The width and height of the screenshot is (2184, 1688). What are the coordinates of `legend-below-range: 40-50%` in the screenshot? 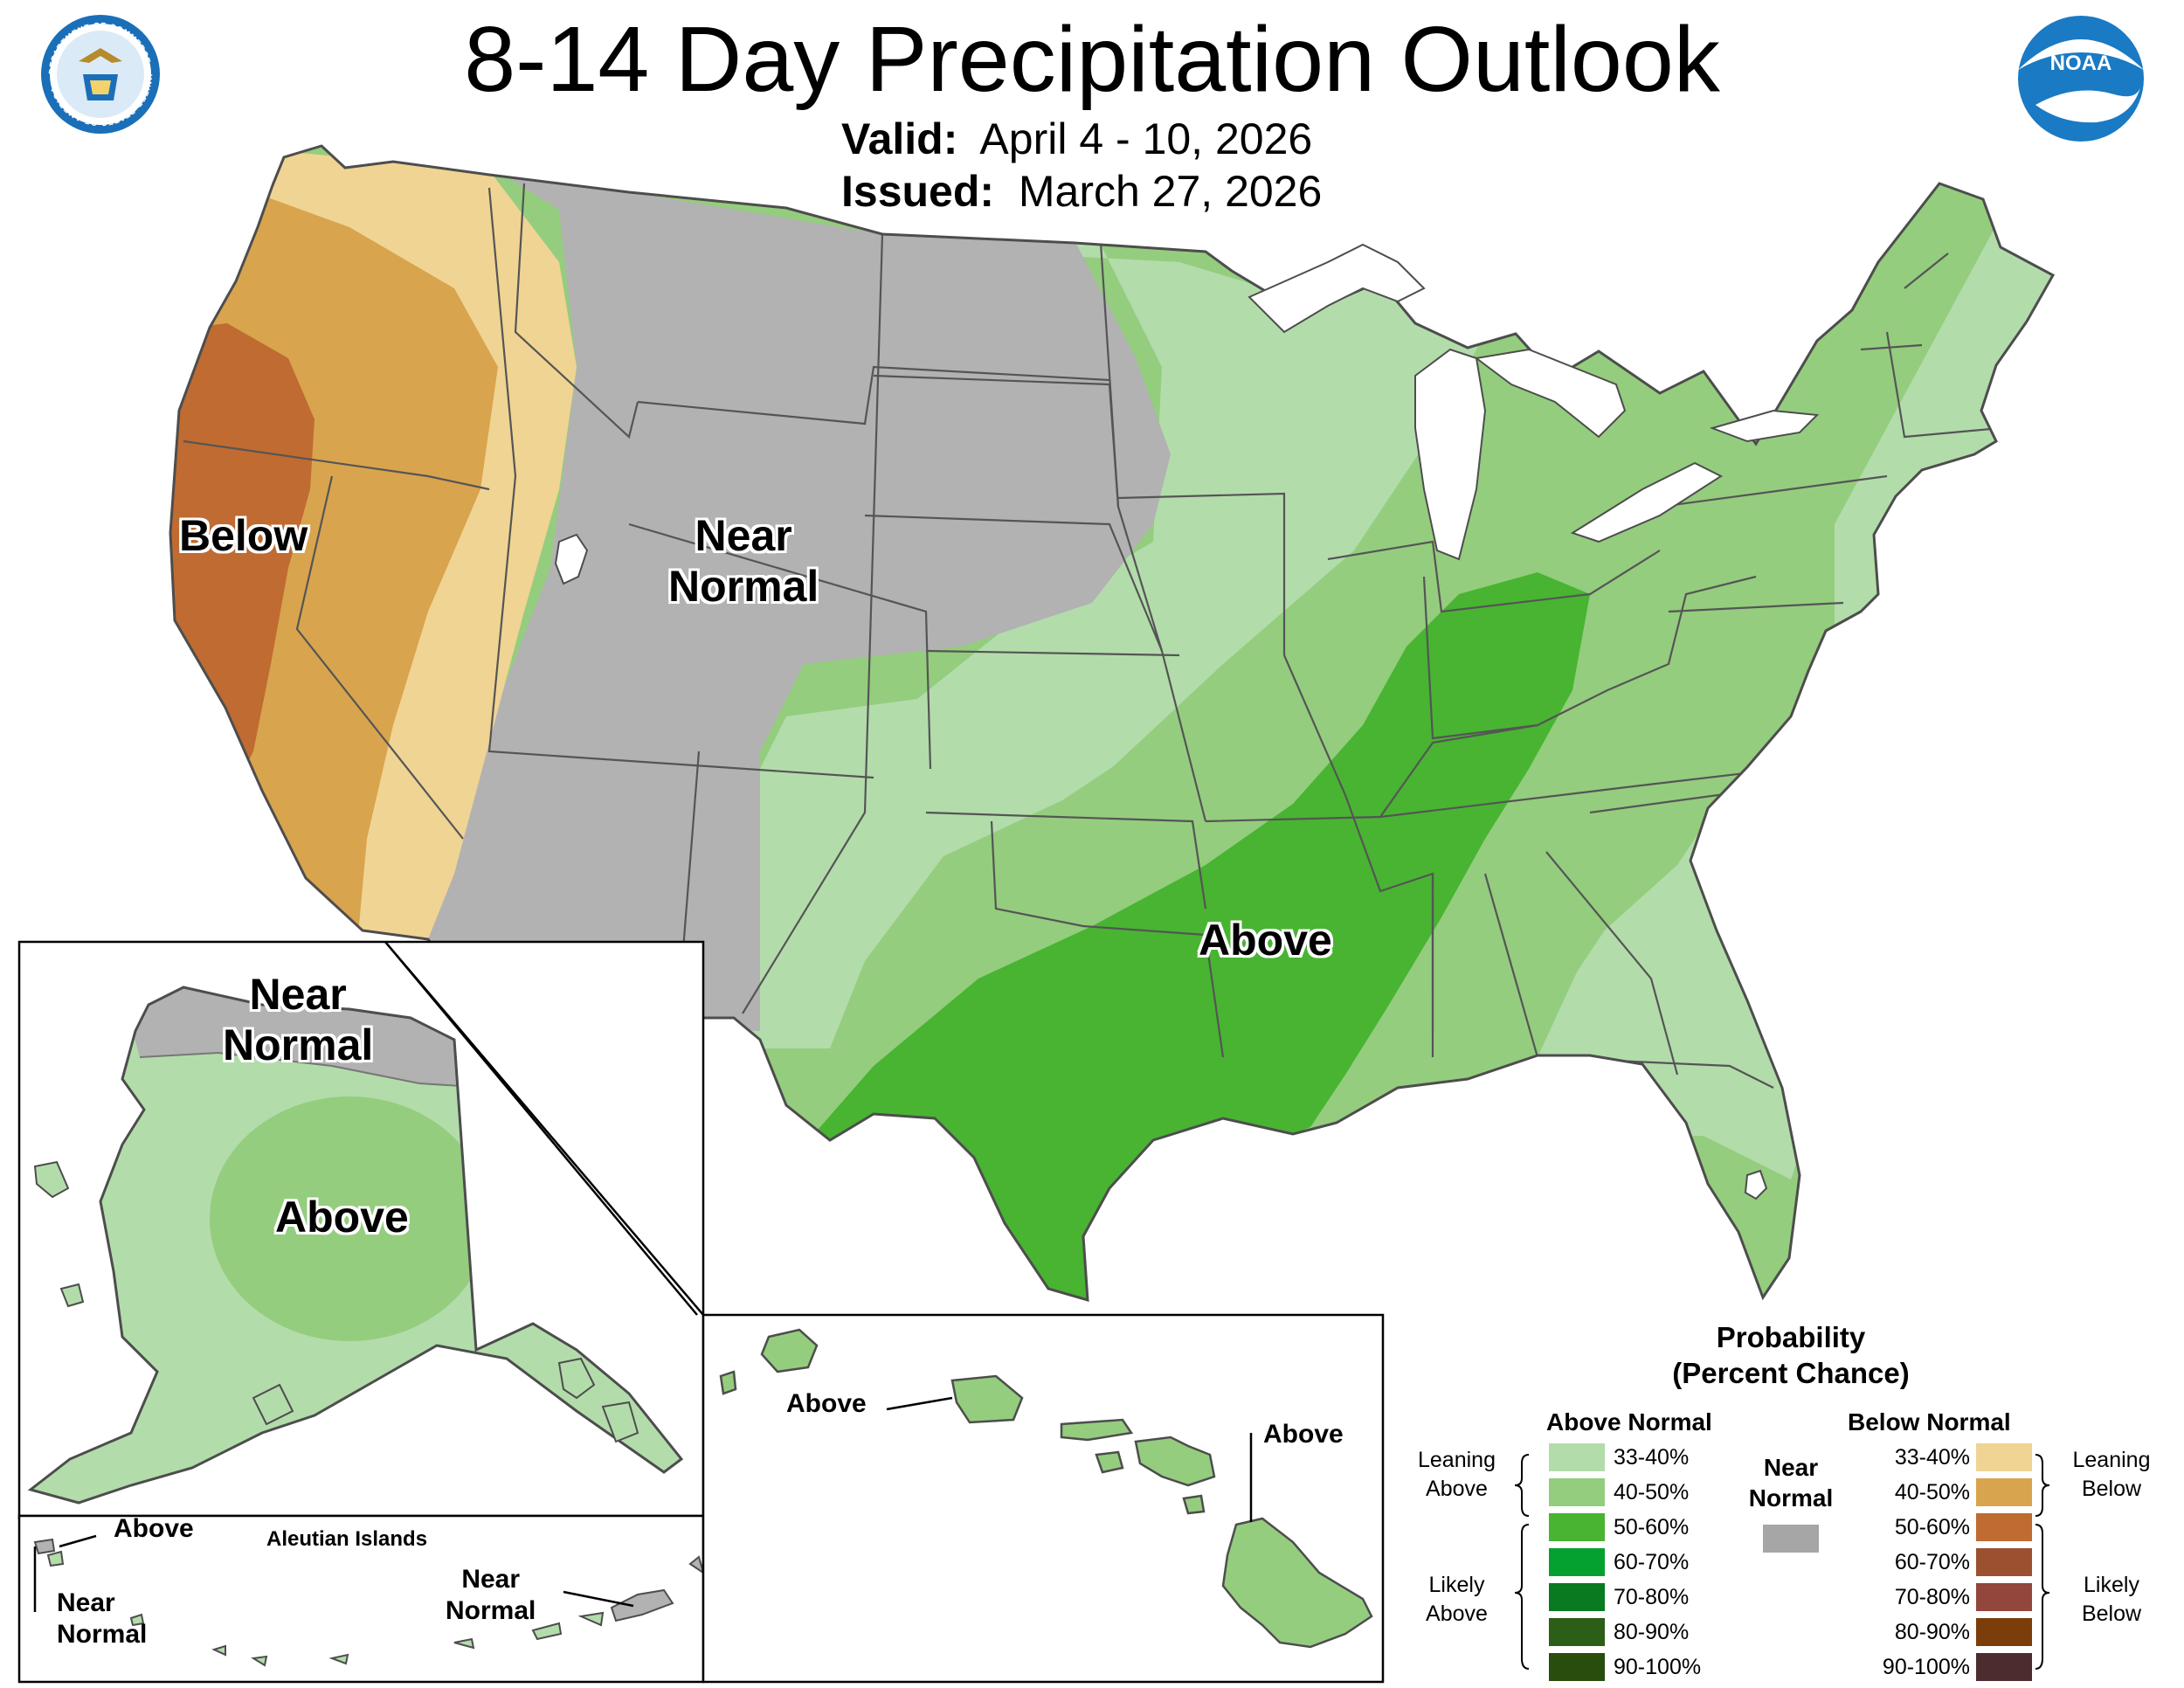 It's located at (1932, 1492).